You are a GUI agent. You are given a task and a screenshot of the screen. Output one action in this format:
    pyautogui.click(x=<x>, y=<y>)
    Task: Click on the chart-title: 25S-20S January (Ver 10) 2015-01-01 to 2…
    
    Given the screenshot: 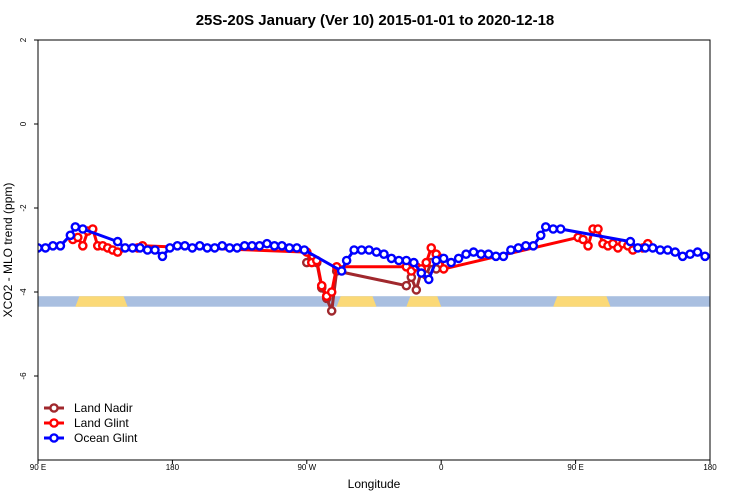 What is the action you would take?
    pyautogui.click(x=375, y=20)
    